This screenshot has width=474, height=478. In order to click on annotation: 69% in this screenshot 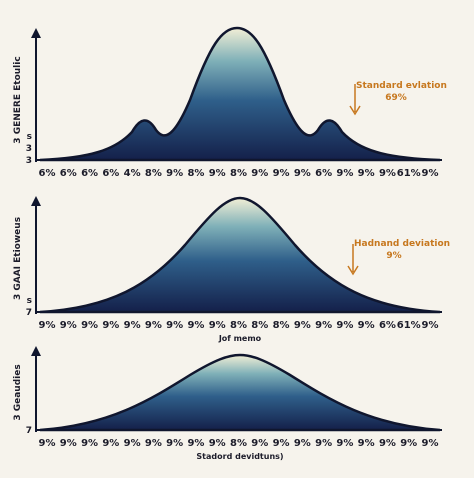, I will do `click(396, 98)`.